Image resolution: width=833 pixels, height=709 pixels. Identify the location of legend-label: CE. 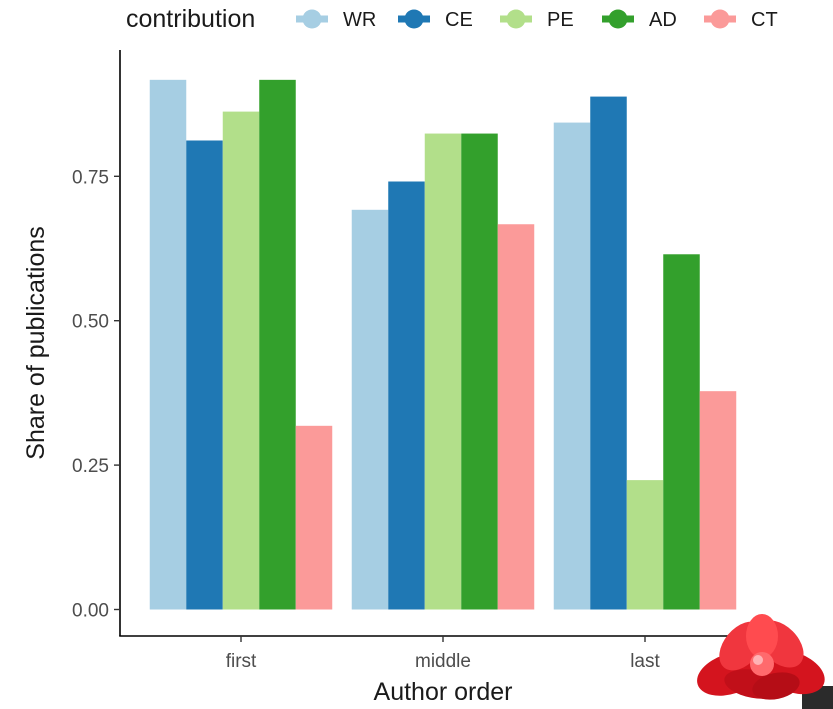
(459, 20).